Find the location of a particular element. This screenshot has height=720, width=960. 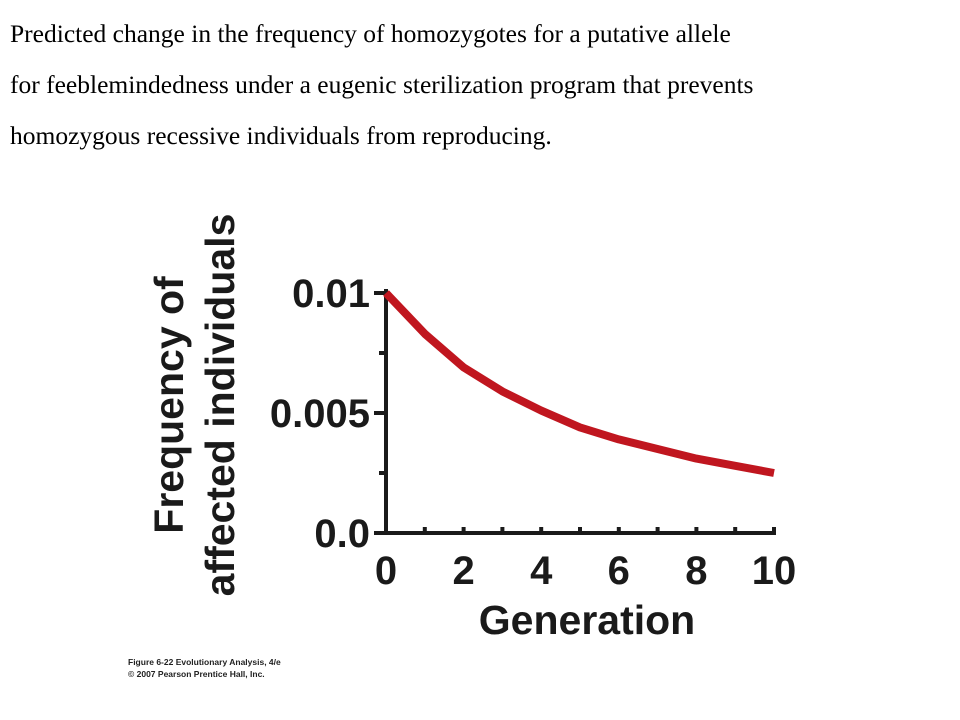

series-line is located at coordinates (579, 383).